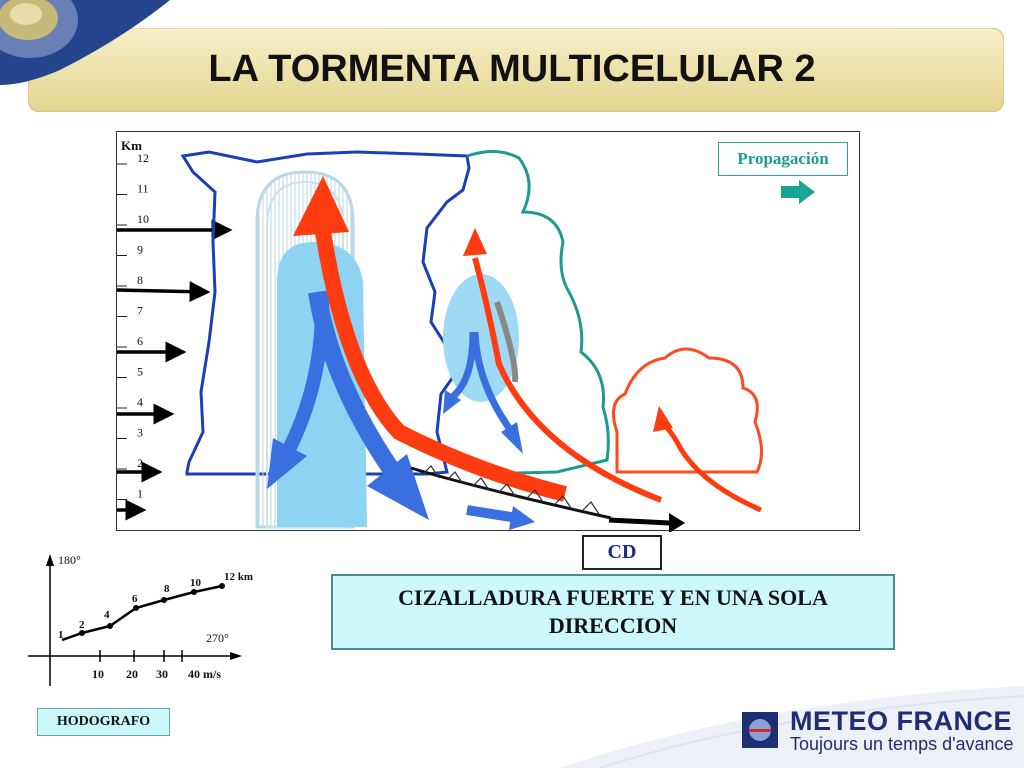  What do you see at coordinates (140, 433) in the screenshot?
I see `altitude-label-3: 3` at bounding box center [140, 433].